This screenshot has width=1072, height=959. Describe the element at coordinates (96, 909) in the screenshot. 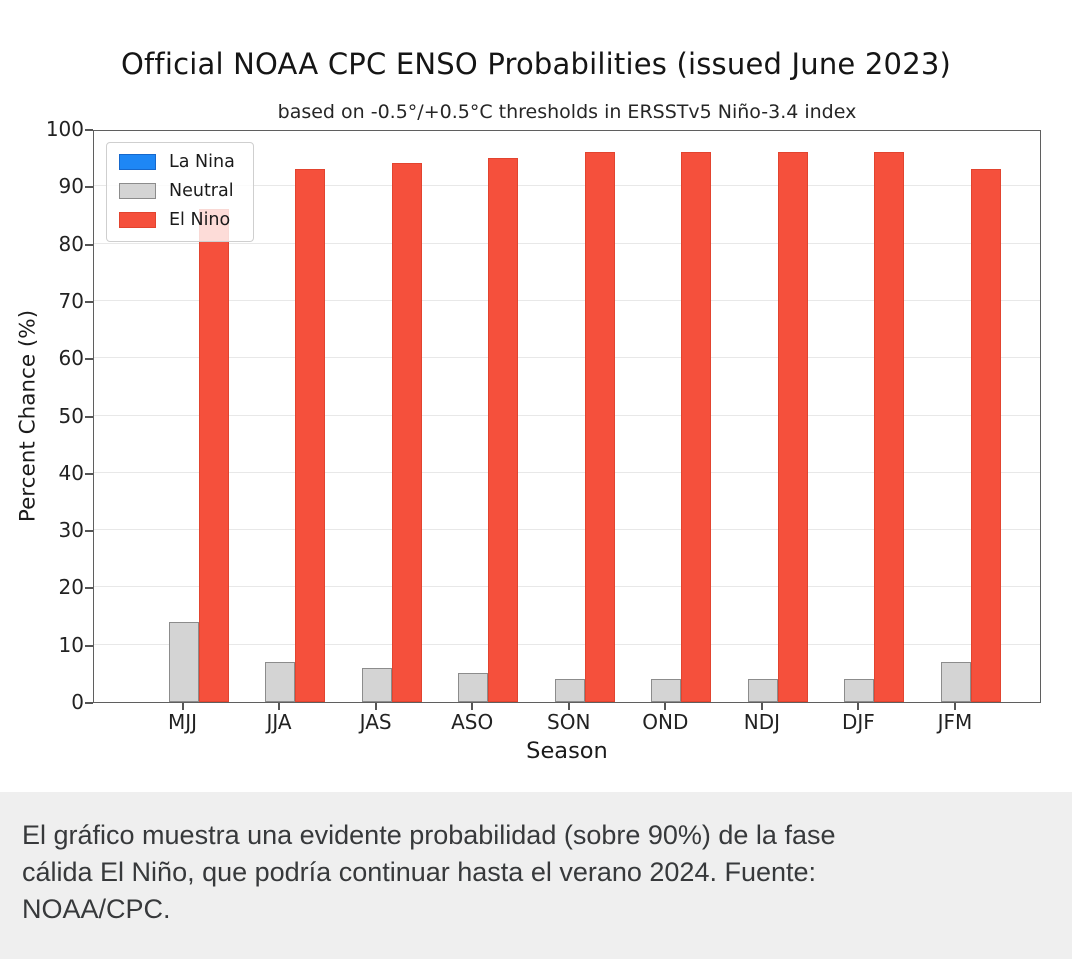

I see `caption-line: NOAA/CPC.` at that location.